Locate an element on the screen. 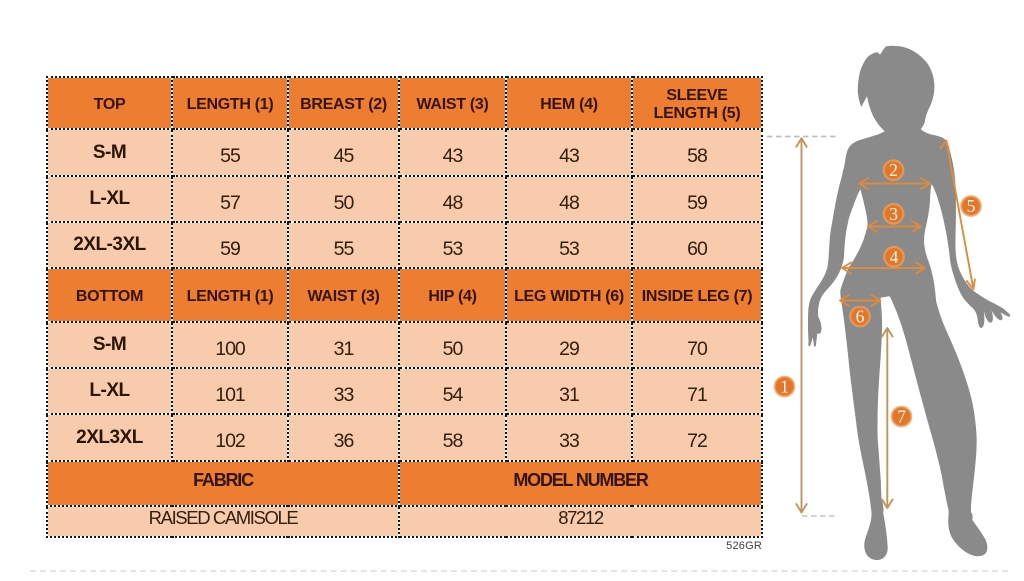 The image size is (1024, 581). svg-text: 5 is located at coordinates (971, 206).